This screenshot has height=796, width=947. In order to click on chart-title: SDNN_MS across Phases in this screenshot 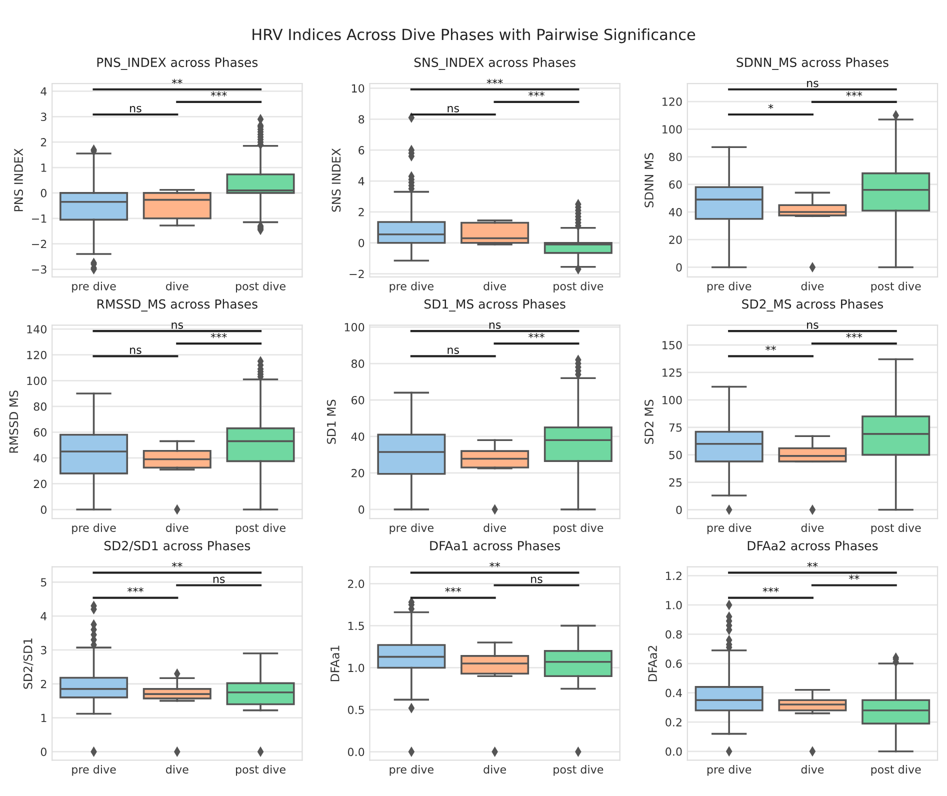, I will do `click(812, 63)`.